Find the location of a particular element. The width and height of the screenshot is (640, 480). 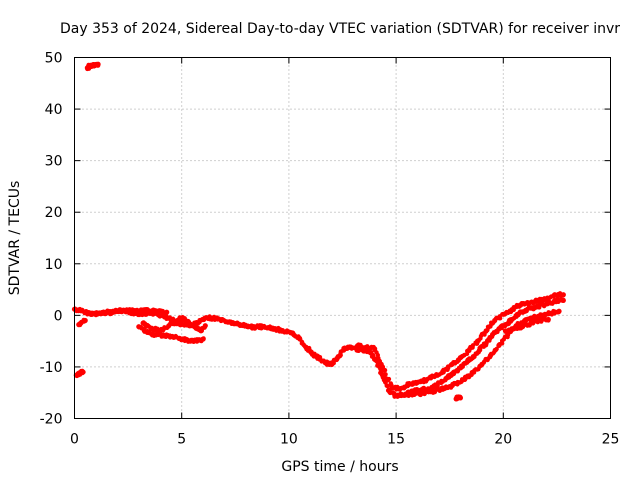

y-tick-label: 10 is located at coordinates (54, 265).